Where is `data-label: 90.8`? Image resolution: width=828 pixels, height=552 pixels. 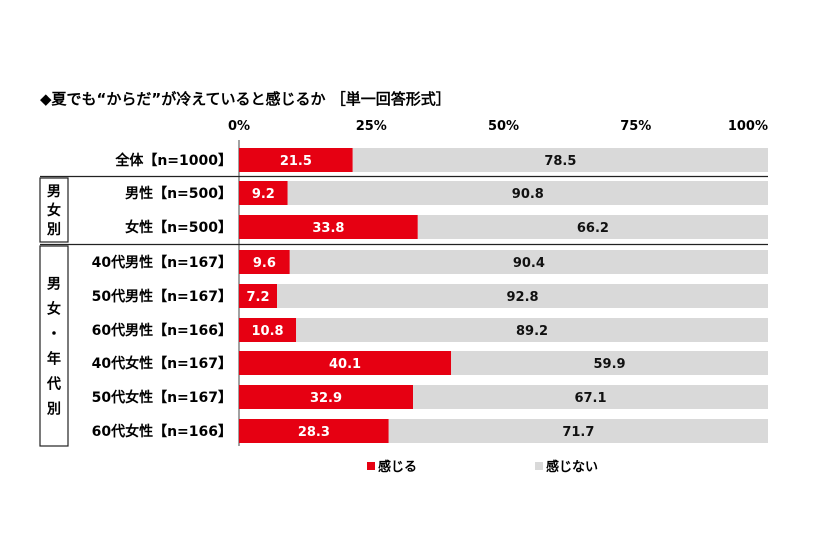
data-label: 90.8 is located at coordinates (528, 194).